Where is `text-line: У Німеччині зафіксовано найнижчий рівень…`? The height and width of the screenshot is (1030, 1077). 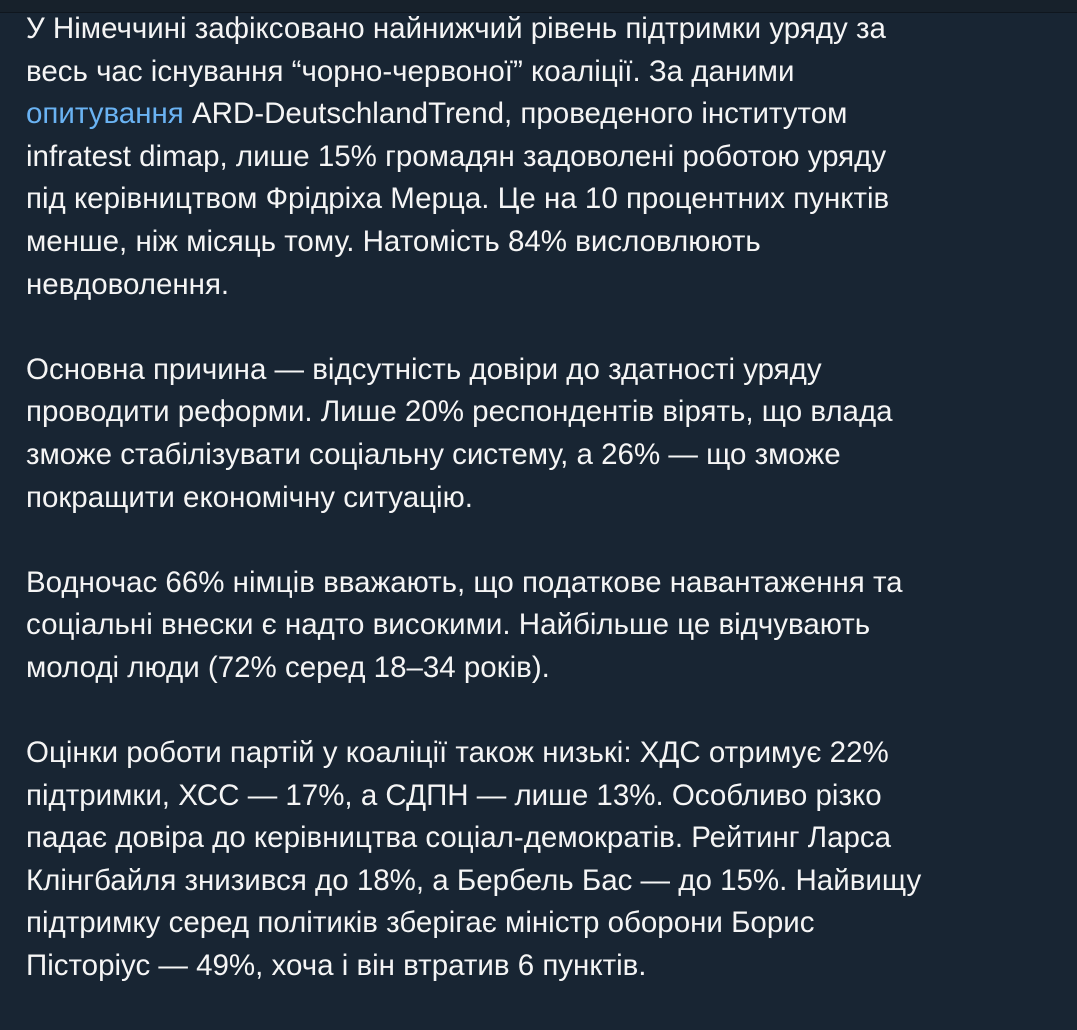
text-line: У Німеччині зафіксовано найнижчий рівень… is located at coordinates (456, 28).